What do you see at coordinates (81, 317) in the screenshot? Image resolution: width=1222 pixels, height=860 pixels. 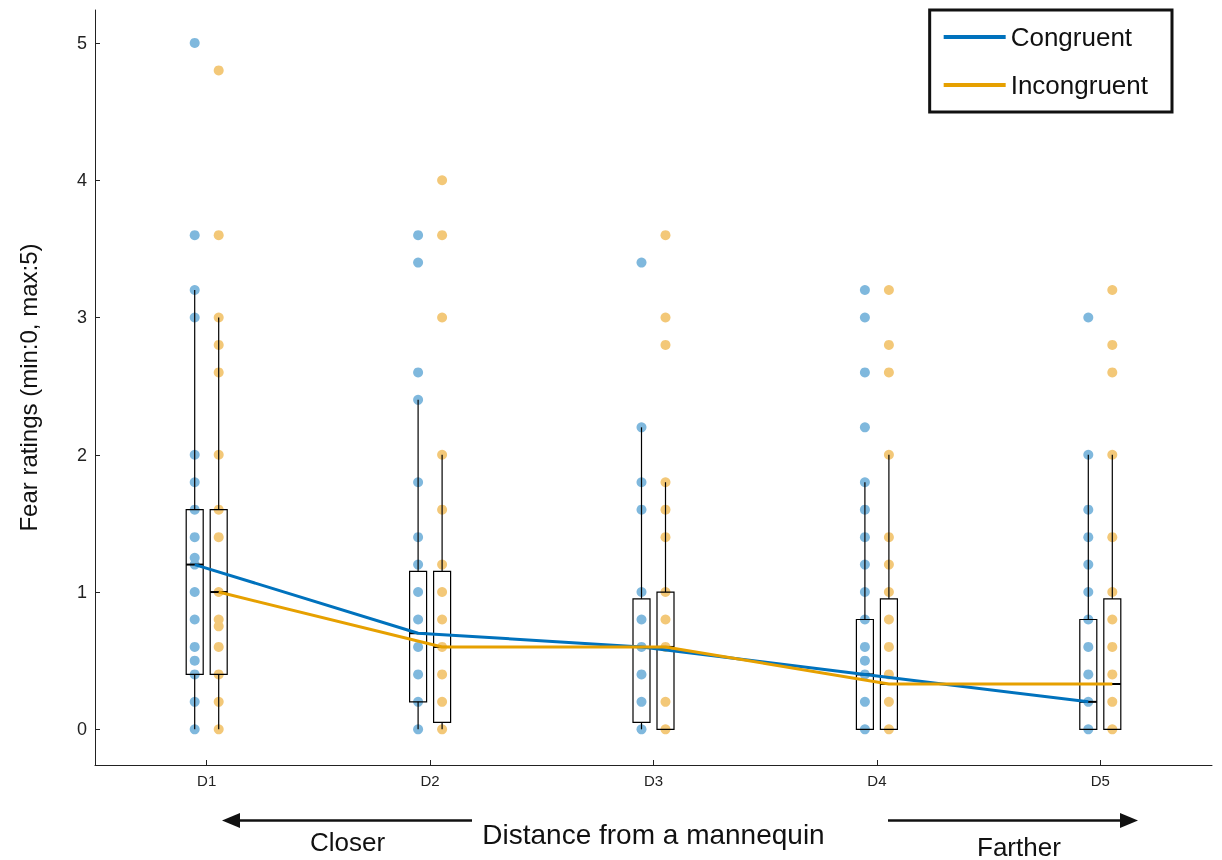 I see `y-tick-label: 3` at bounding box center [81, 317].